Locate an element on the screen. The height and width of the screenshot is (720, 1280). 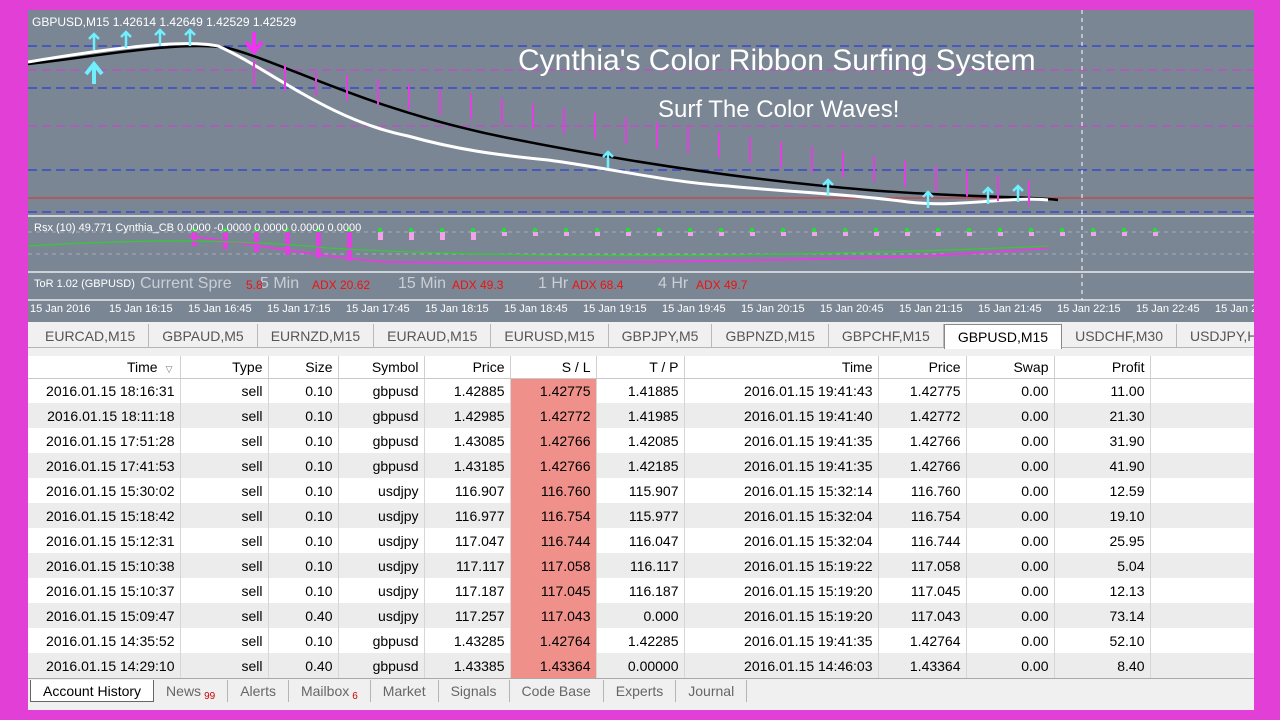
symbol-tab: EURNZD,M15 is located at coordinates (316, 336).